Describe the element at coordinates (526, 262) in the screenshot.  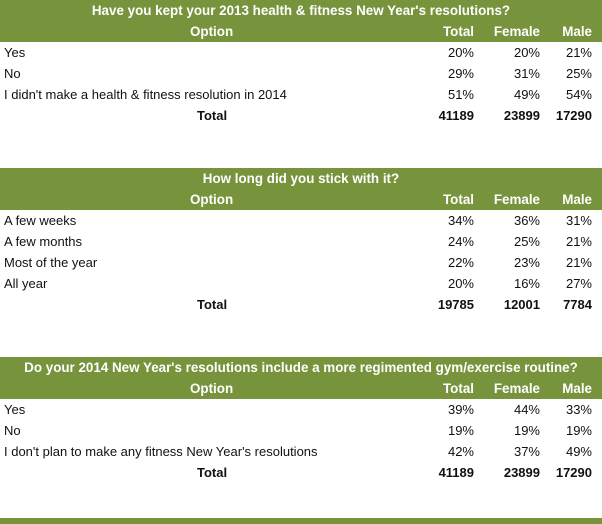
I see `cell-female: 23%` at that location.